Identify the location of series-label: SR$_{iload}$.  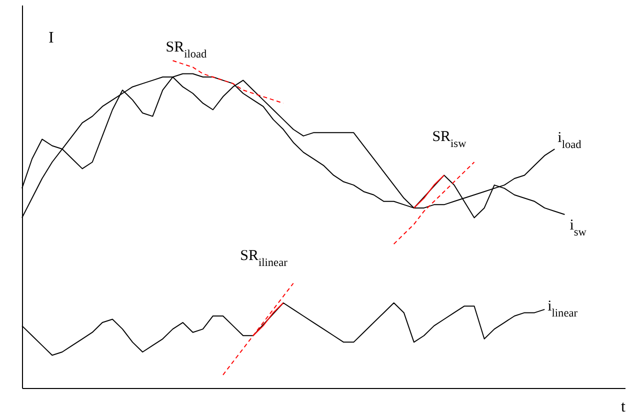
(187, 50).